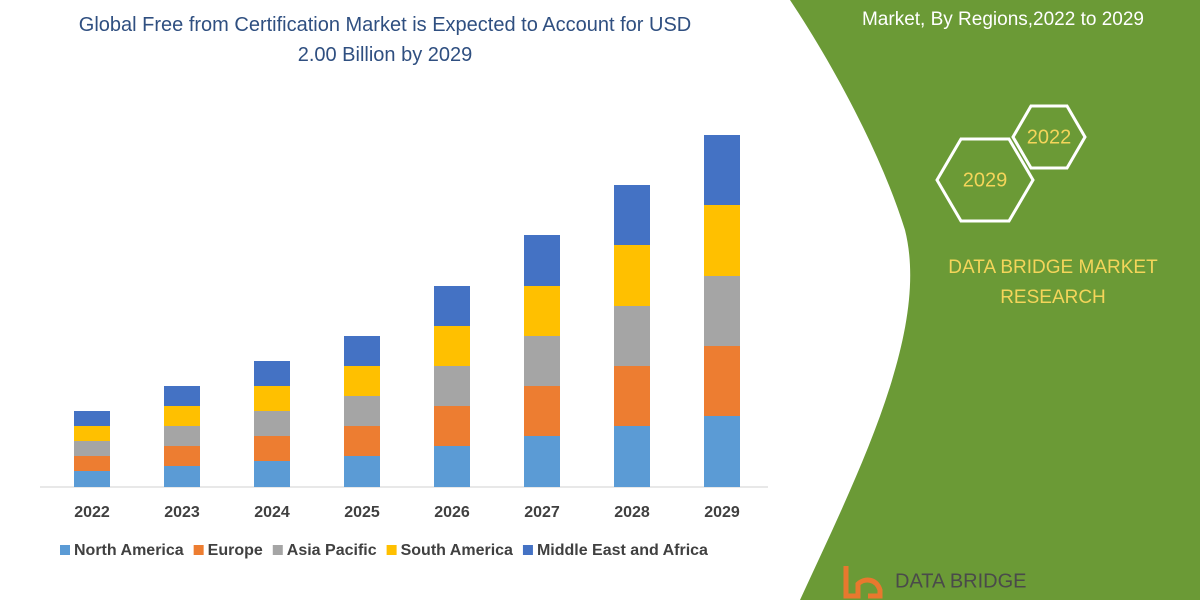  I want to click on x-tick-label: 2027, so click(542, 512).